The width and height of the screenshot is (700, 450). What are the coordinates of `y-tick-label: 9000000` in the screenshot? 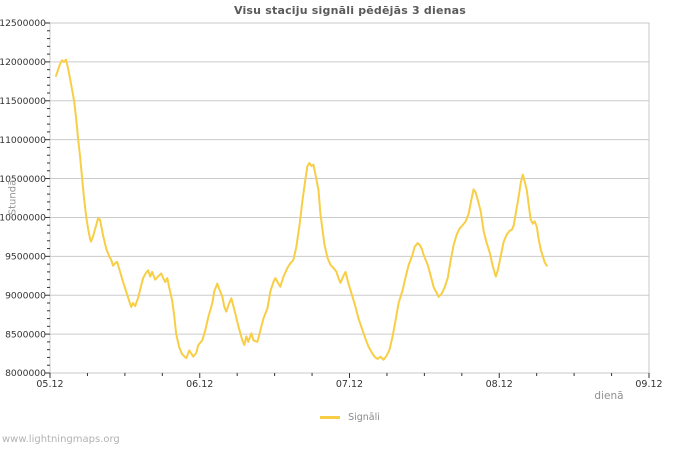 It's located at (25, 295).